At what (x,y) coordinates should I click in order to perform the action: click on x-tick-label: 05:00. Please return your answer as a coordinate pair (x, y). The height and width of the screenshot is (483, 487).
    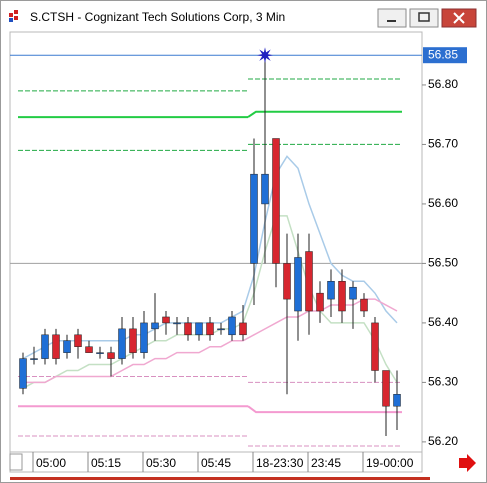
    Looking at the image, I should click on (51, 463).